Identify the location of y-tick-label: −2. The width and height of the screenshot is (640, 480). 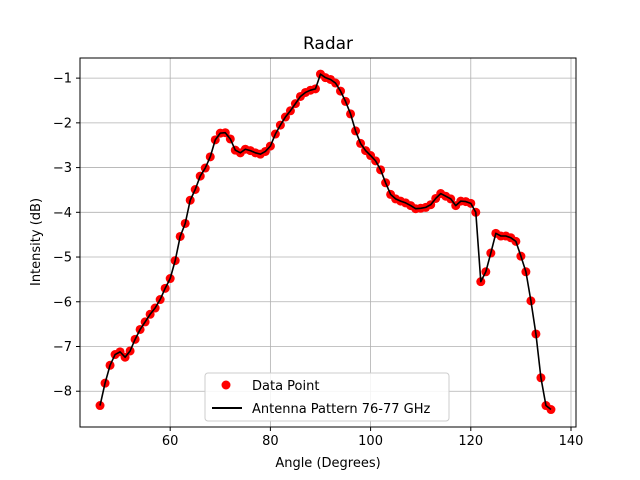
(62, 123).